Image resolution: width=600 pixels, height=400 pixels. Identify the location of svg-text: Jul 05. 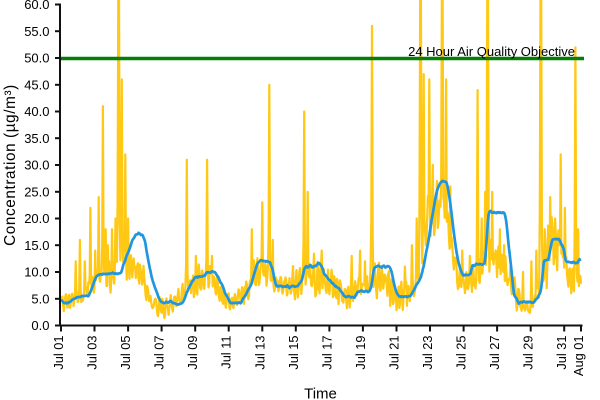
(125, 353).